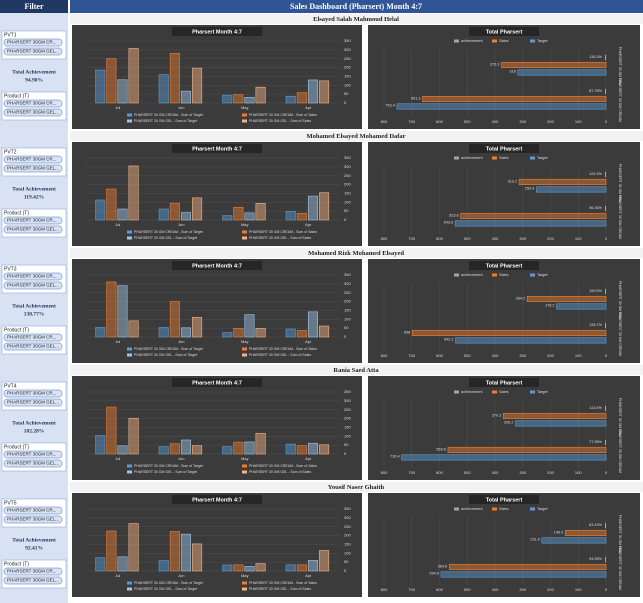 The width and height of the screenshot is (643, 603). I want to click on chart-title: Pharsert Month 4:7, so click(217, 149).